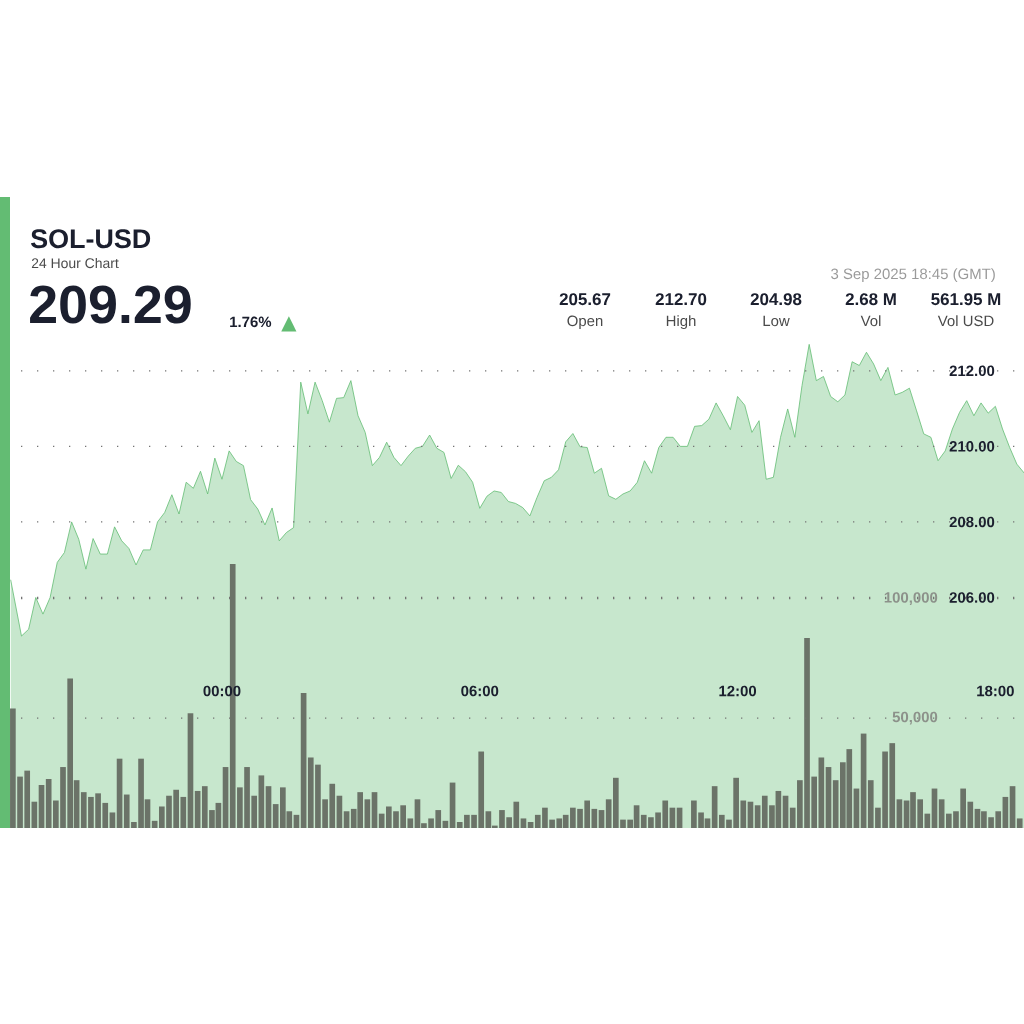 The height and width of the screenshot is (1024, 1024). I want to click on text: SOL-USD, so click(90, 239).